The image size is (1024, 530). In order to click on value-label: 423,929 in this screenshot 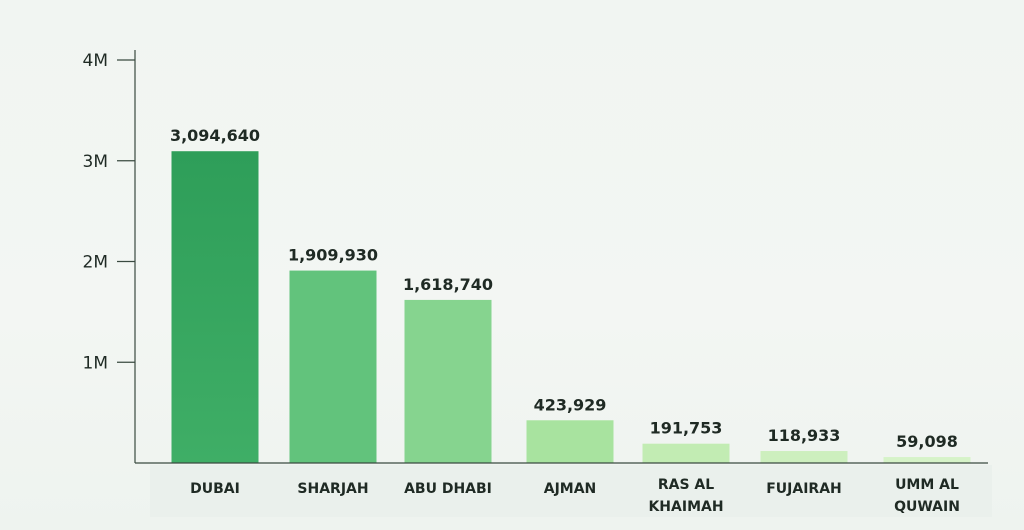, I will do `click(570, 404)`.